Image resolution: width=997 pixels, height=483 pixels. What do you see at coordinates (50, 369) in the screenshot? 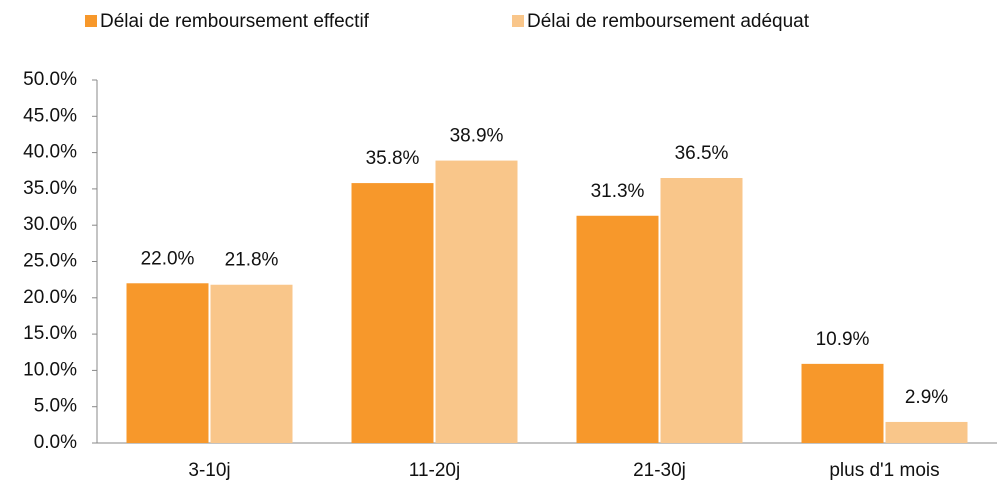
I see `y-tick-label: 10.0%` at bounding box center [50, 369].